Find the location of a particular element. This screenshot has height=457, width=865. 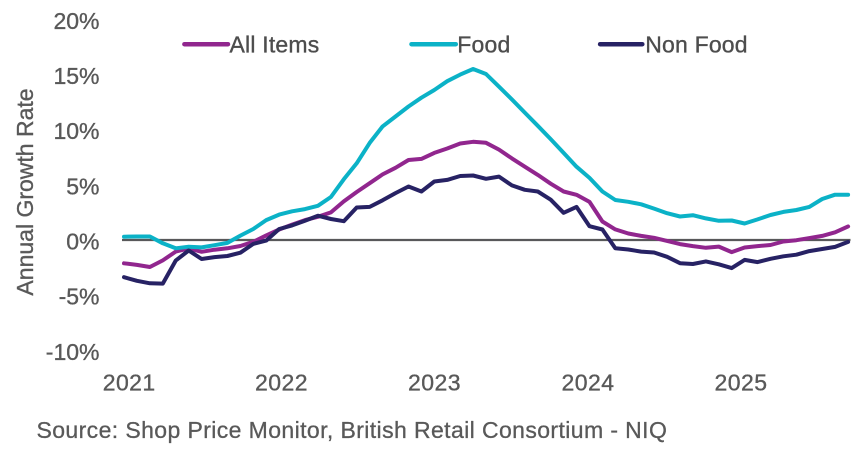

svg-text: 2024 is located at coordinates (588, 382).